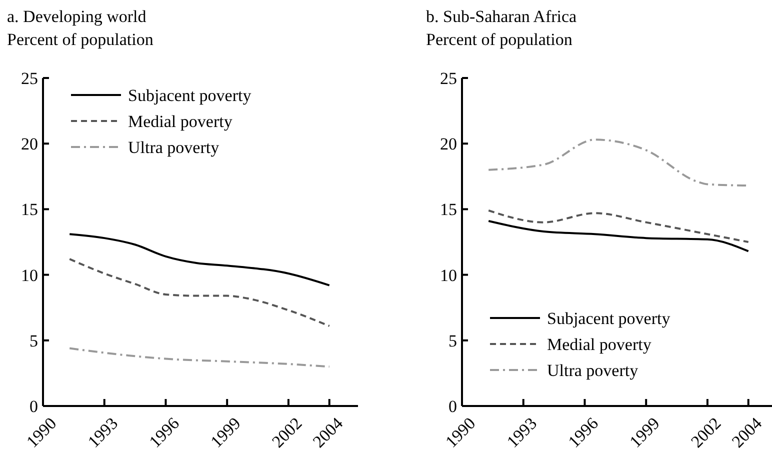 The image size is (772, 455). I want to click on chart-title: a. Developing world, so click(77, 16).